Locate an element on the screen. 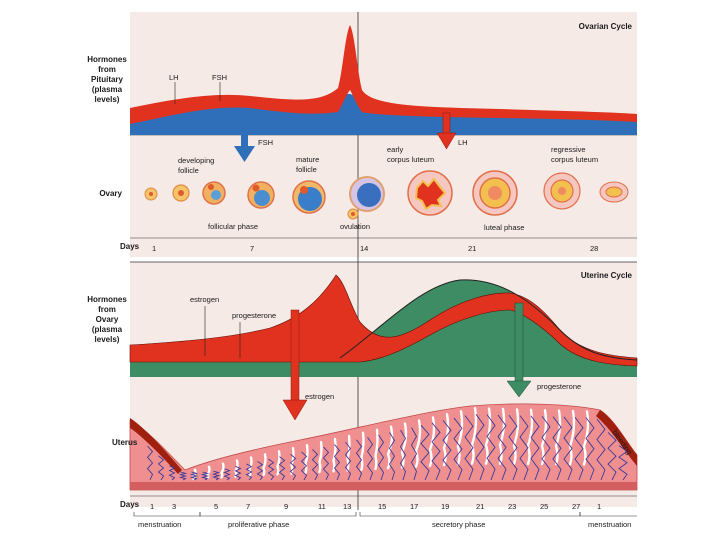 The height and width of the screenshot is (540, 720). uterine-day-tick: 21 is located at coordinates (480, 506).